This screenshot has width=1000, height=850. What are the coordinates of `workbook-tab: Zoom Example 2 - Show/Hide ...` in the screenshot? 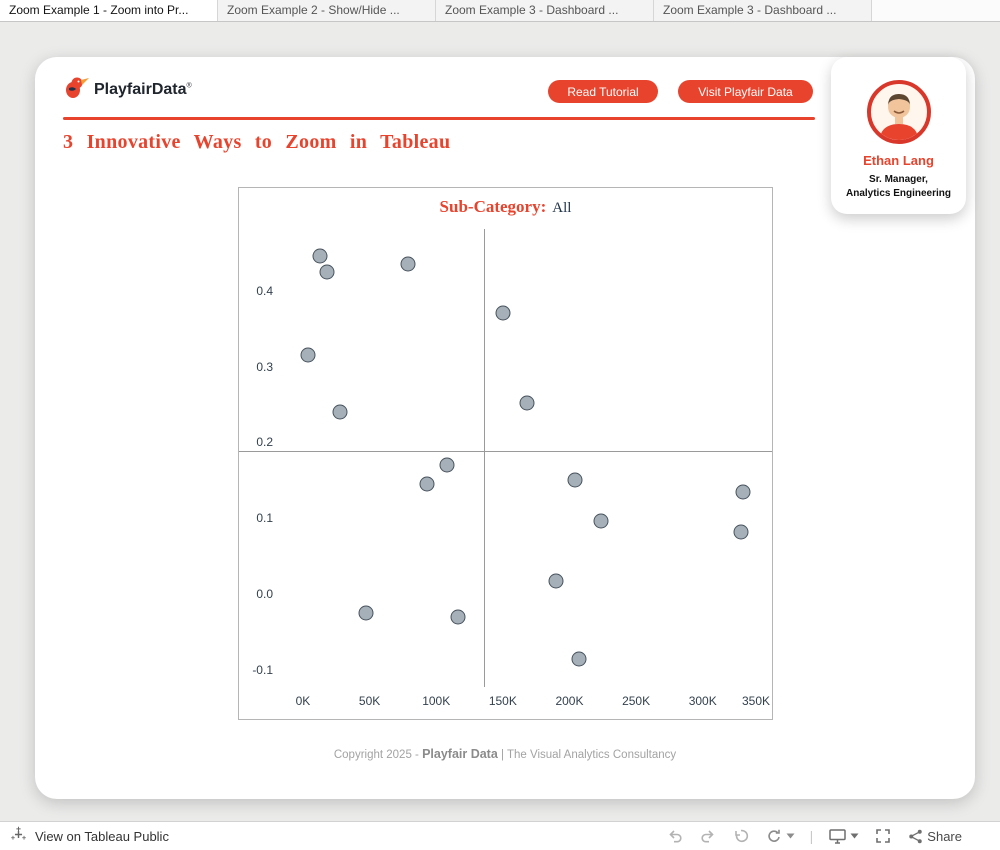 It's located at (327, 10).